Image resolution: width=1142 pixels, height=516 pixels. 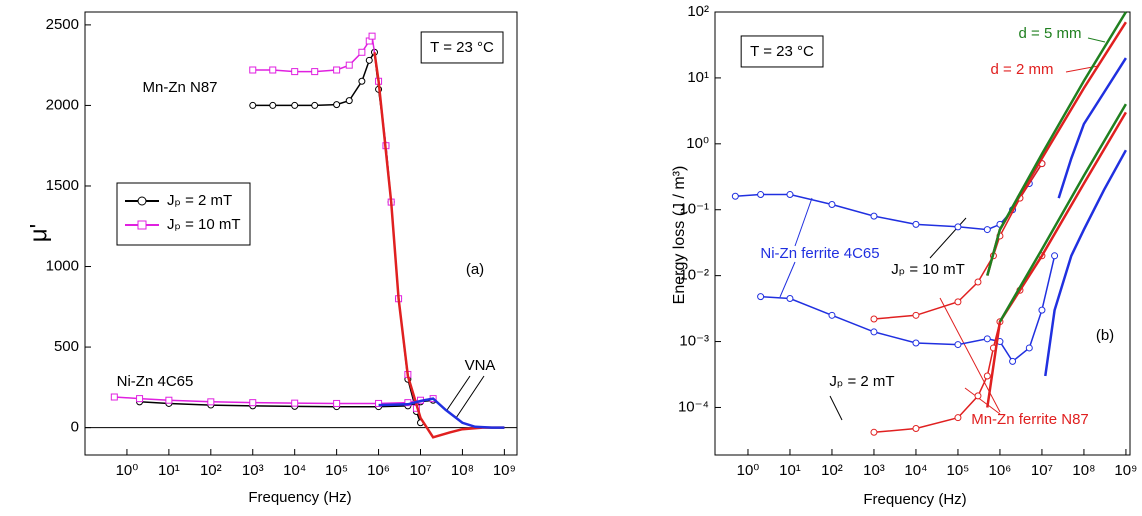 I want to click on x-tick-label: 10⁸, so click(x=462, y=470).